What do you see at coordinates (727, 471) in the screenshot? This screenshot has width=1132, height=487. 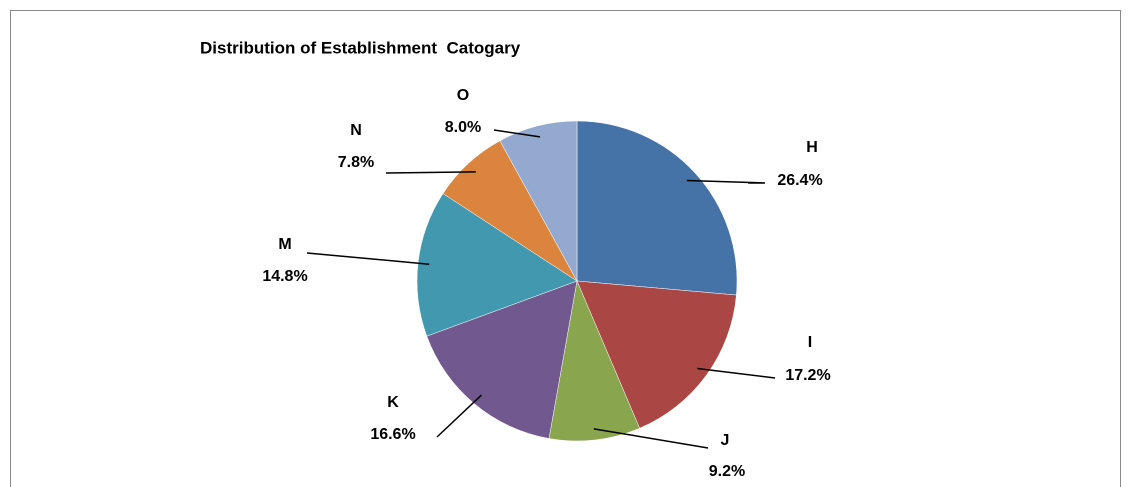 I see `slice-value-label: 9.2%` at bounding box center [727, 471].